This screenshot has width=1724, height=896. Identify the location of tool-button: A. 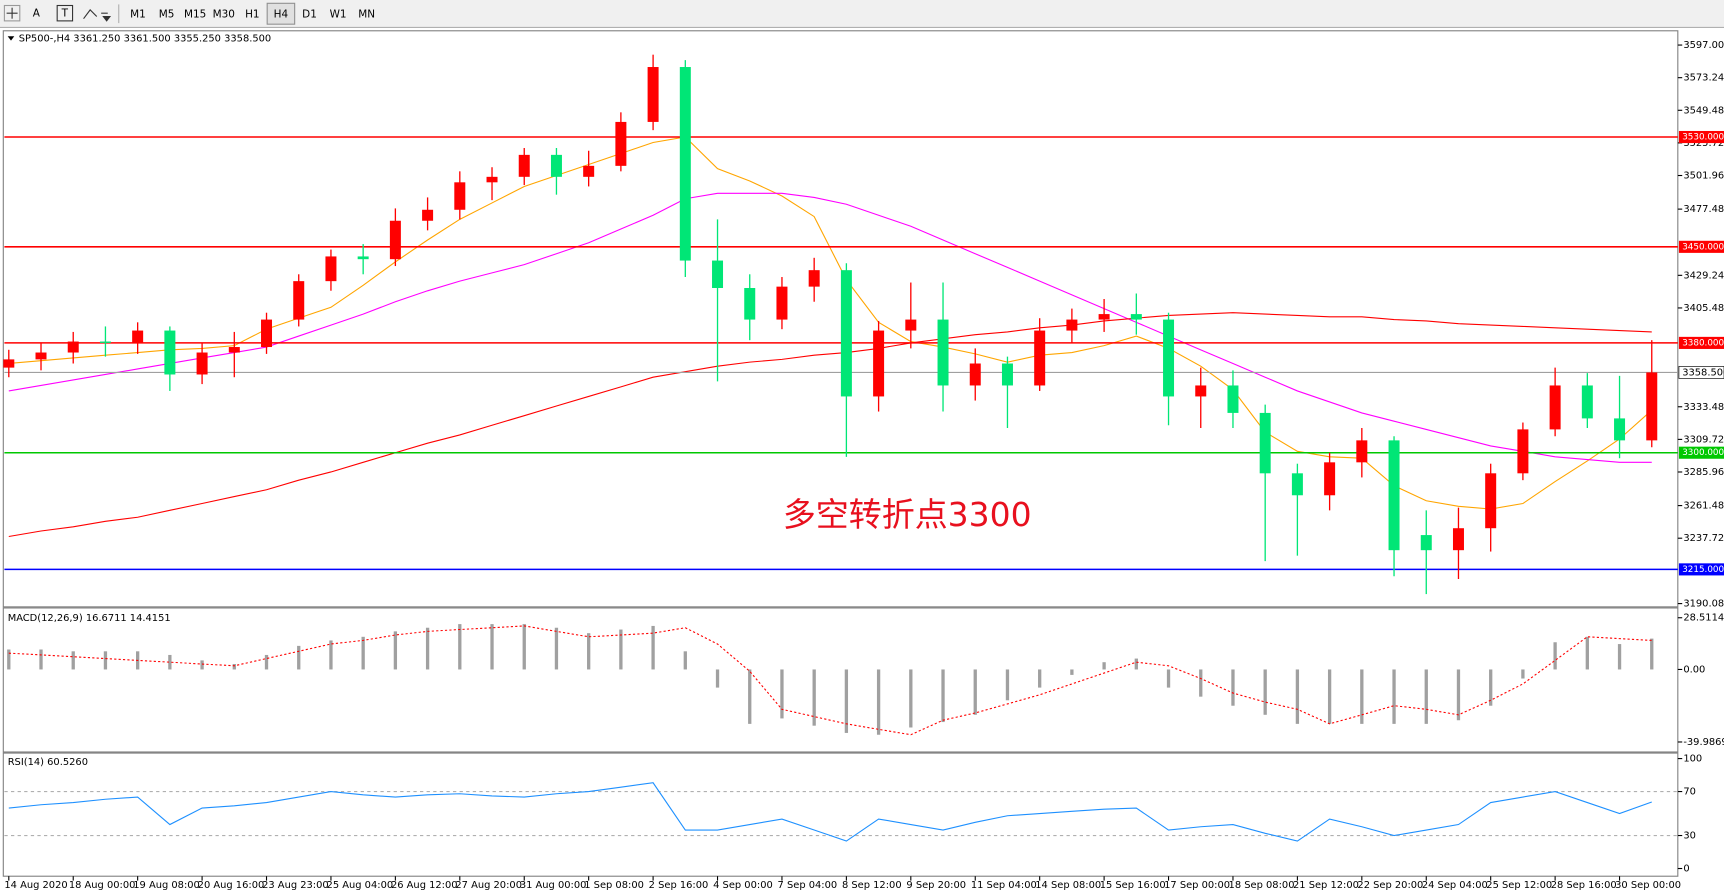
(37, 14).